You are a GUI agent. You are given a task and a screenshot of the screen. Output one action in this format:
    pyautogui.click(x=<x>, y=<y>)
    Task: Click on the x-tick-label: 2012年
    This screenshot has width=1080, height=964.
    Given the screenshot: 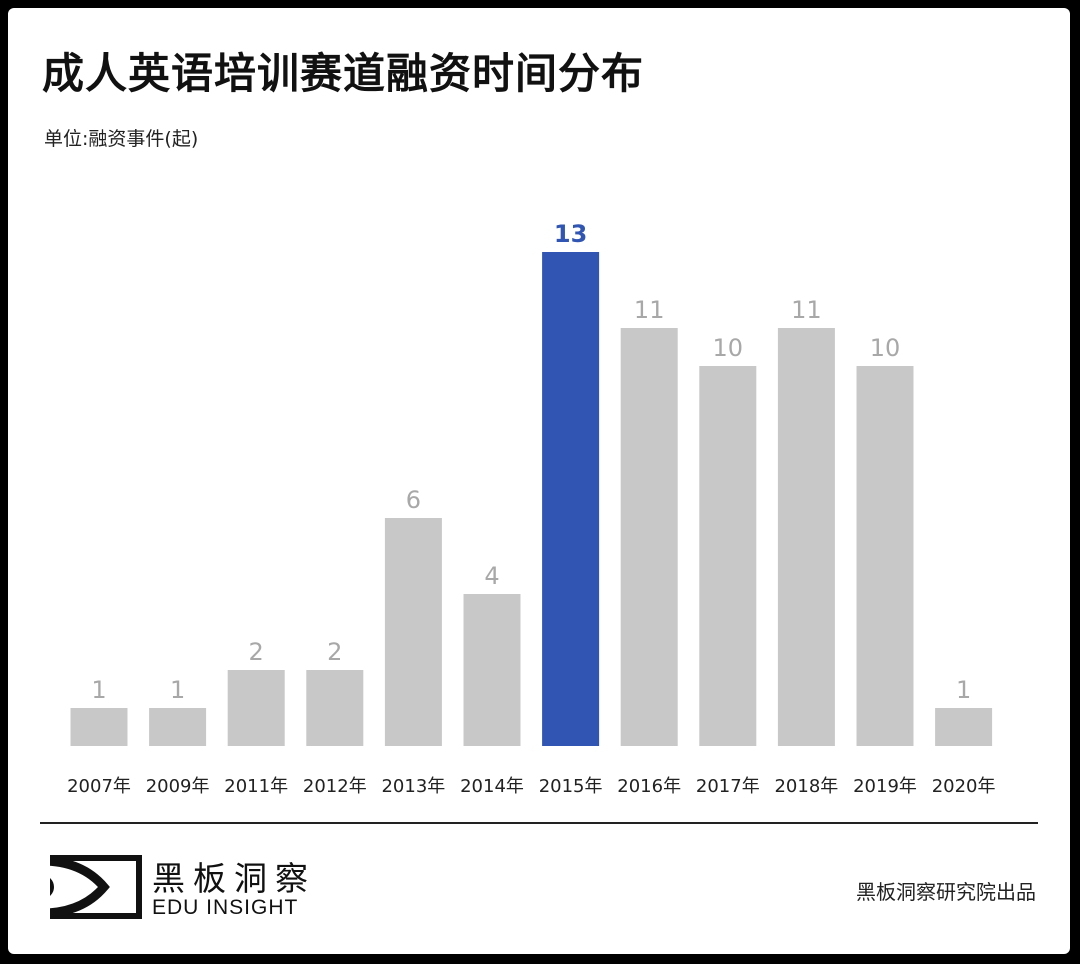 What is the action you would take?
    pyautogui.click(x=335, y=786)
    